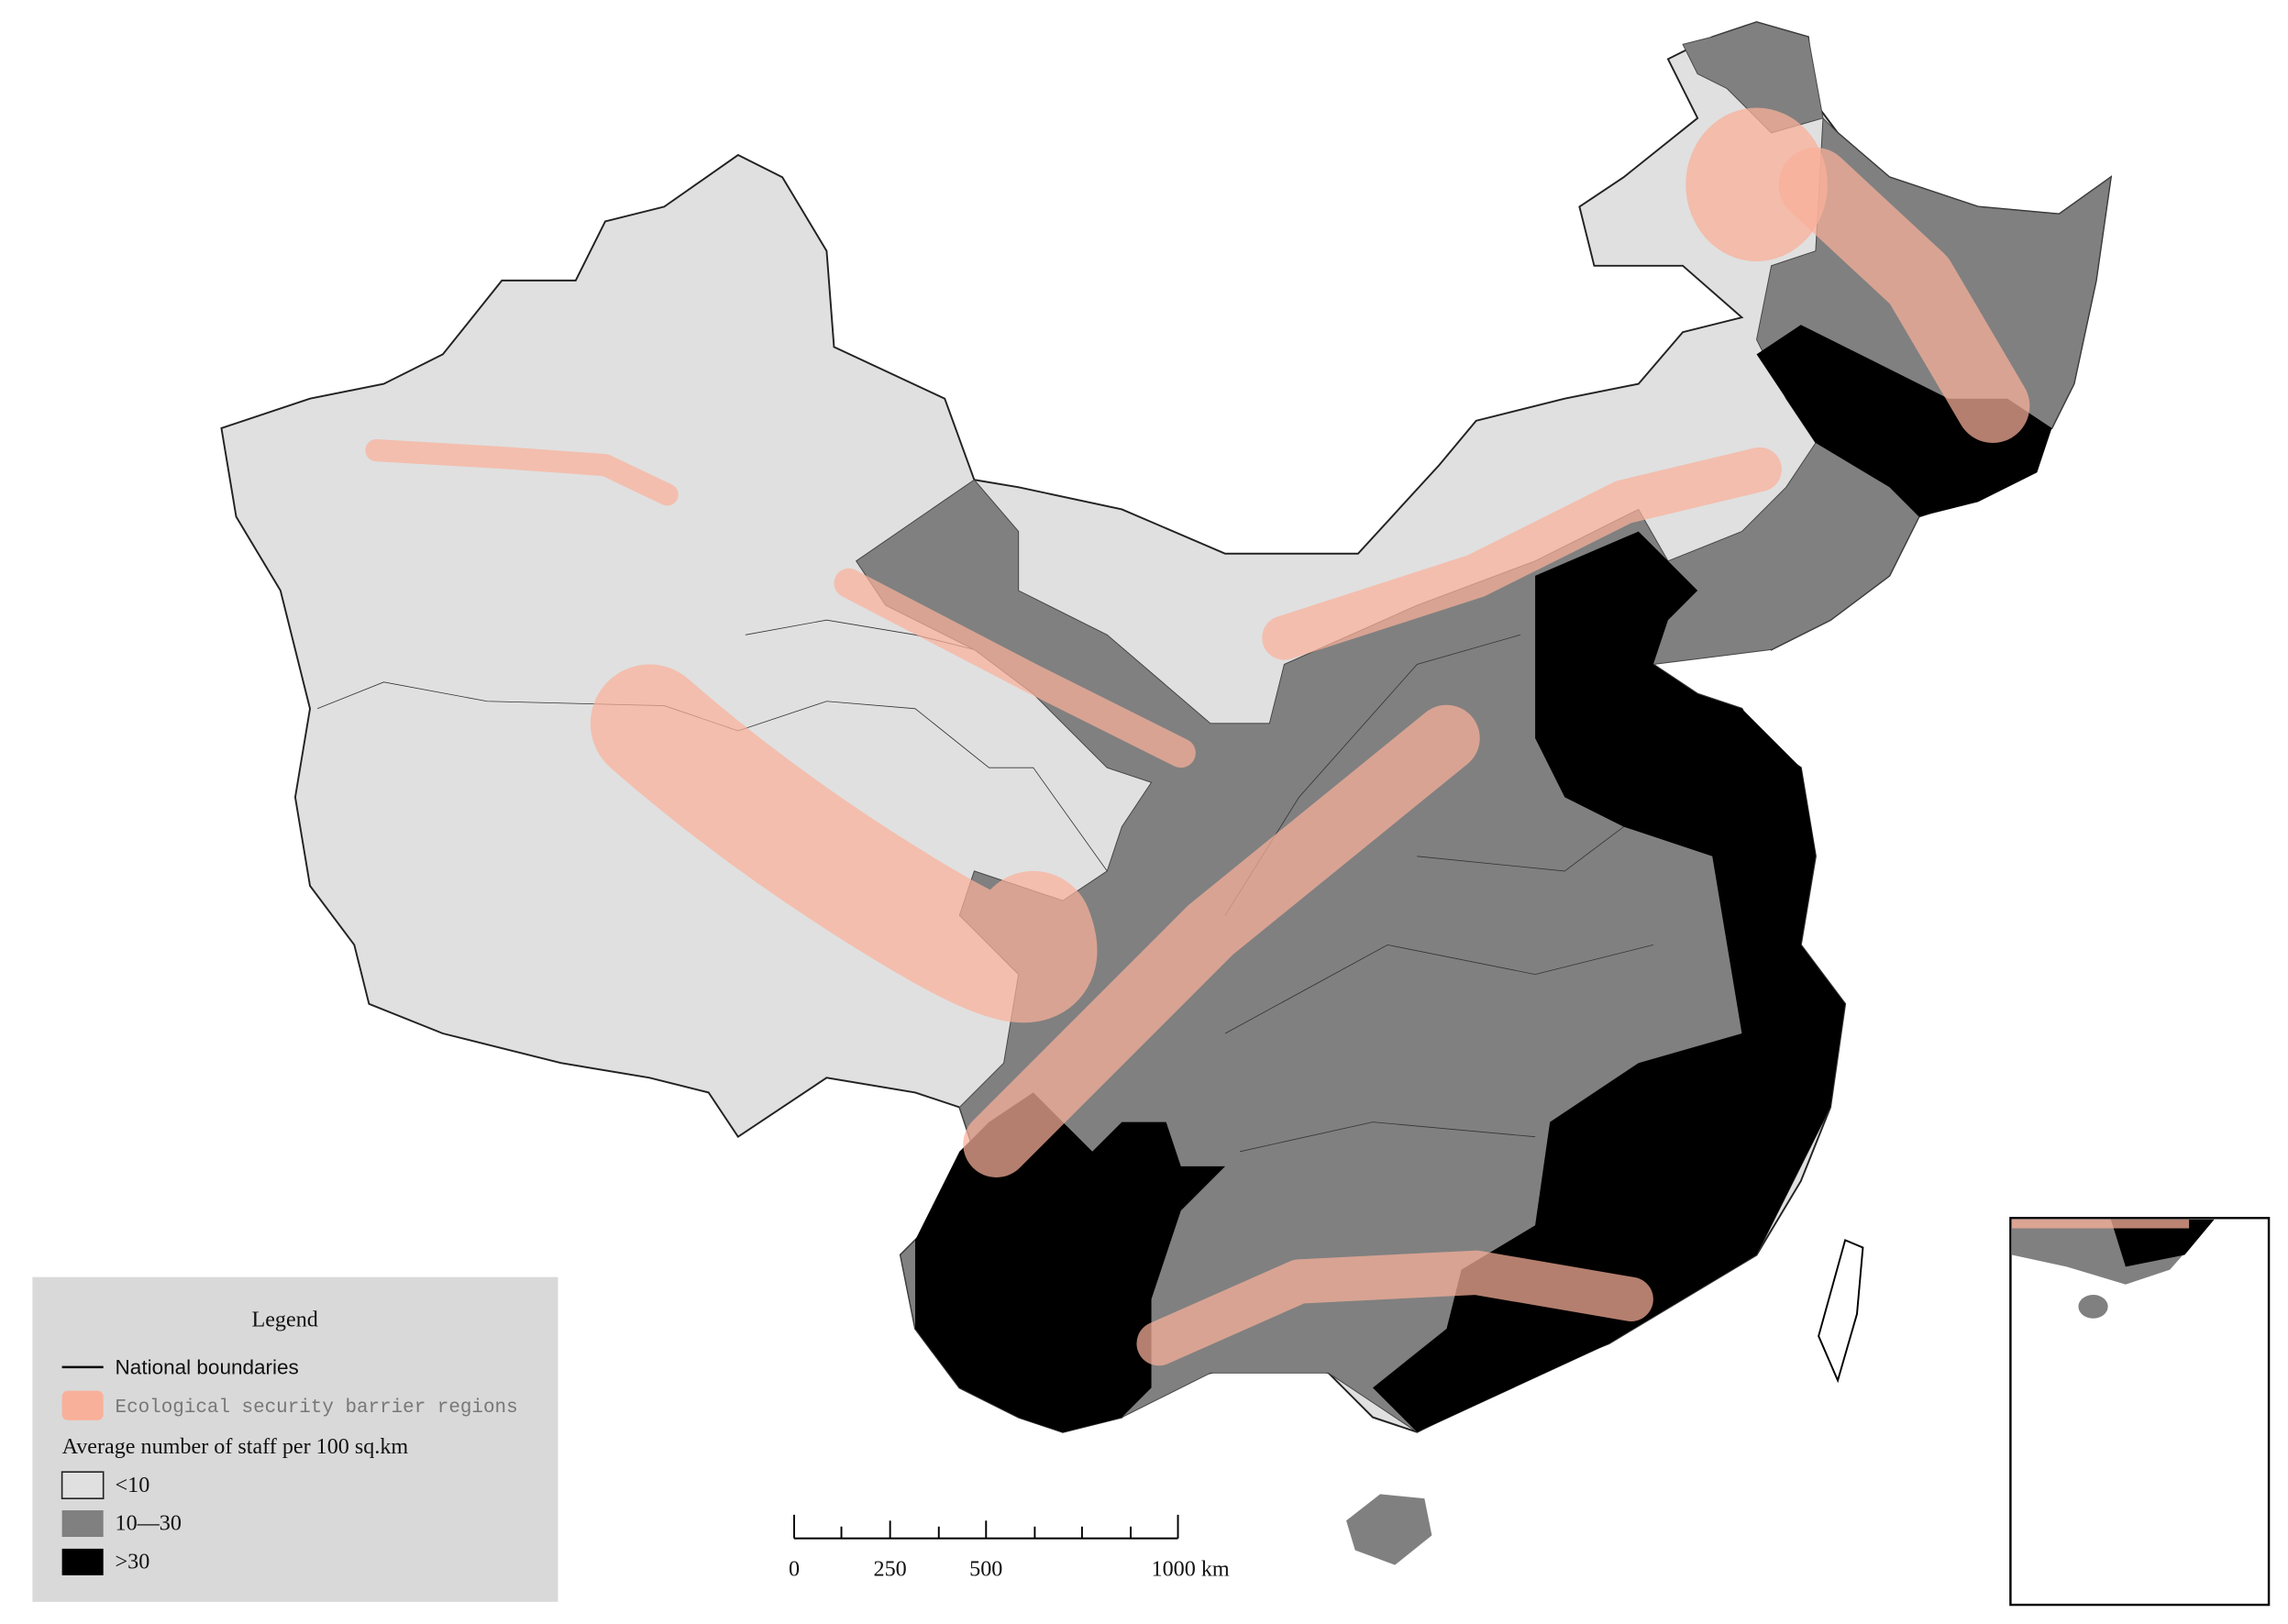  Describe the element at coordinates (1191, 1569) in the screenshot. I see `scale-label: 1000 km` at that location.